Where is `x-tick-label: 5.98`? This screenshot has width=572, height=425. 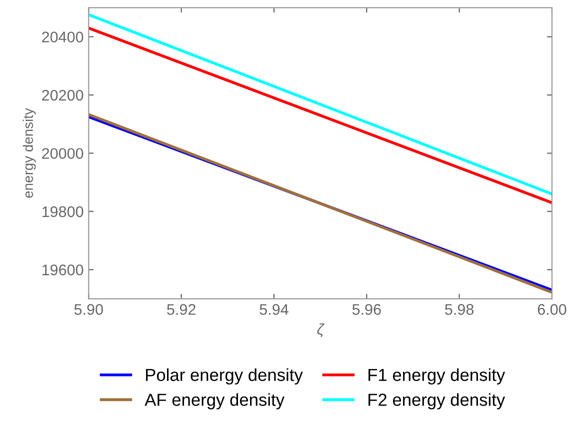 x-tick-label: 5.98 is located at coordinates (459, 309).